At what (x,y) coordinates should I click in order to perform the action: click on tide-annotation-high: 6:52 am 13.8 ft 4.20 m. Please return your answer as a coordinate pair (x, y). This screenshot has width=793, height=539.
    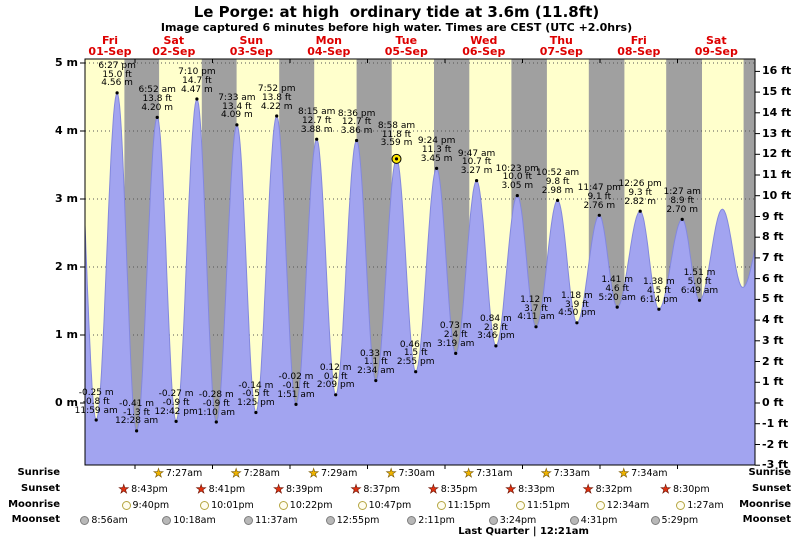
    Looking at the image, I should click on (157, 99).